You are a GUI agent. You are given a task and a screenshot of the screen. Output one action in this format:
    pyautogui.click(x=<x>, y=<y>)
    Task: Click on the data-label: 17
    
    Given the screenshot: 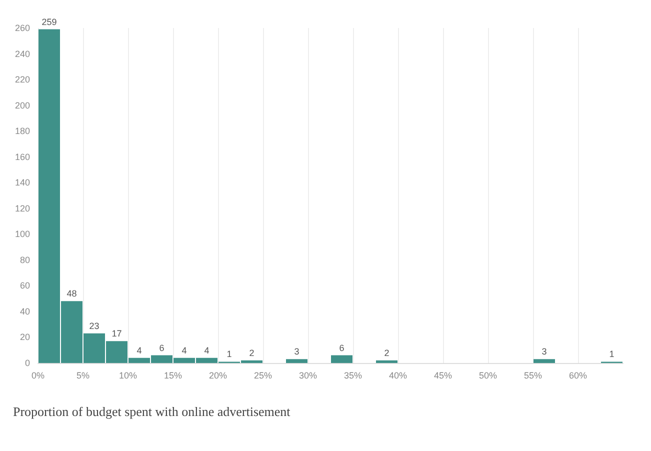 What is the action you would take?
    pyautogui.click(x=117, y=333)
    